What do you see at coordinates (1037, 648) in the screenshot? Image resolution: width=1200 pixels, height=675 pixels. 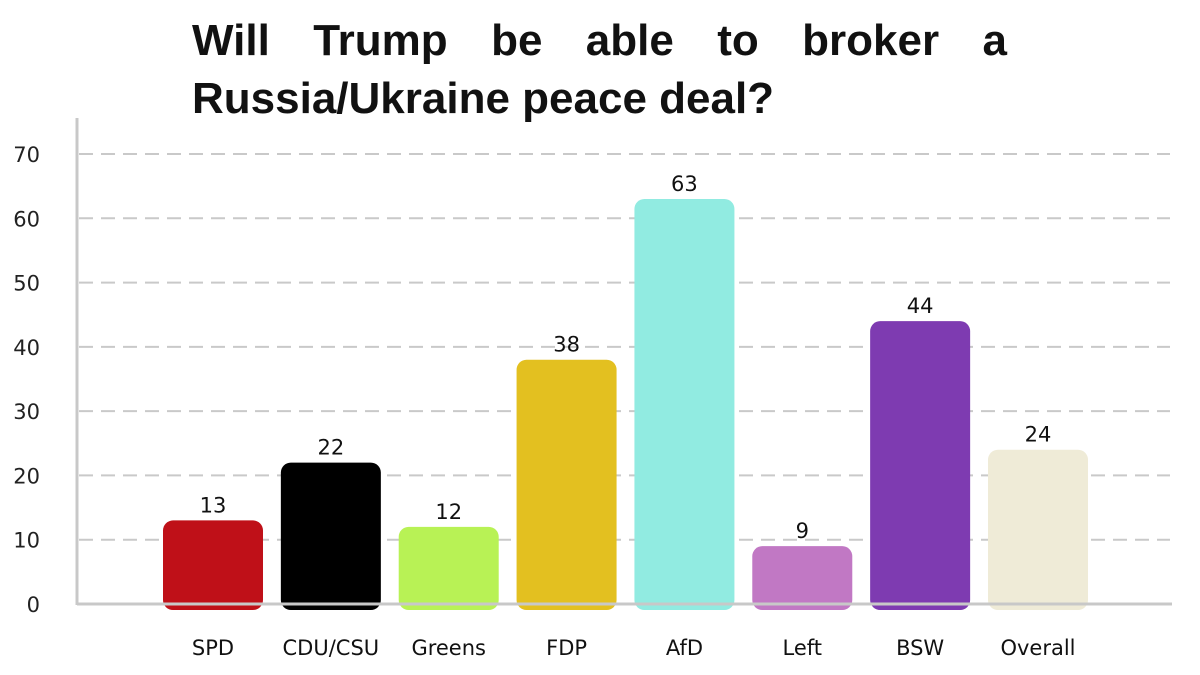 I see `x-tick-label: Overall` at bounding box center [1037, 648].